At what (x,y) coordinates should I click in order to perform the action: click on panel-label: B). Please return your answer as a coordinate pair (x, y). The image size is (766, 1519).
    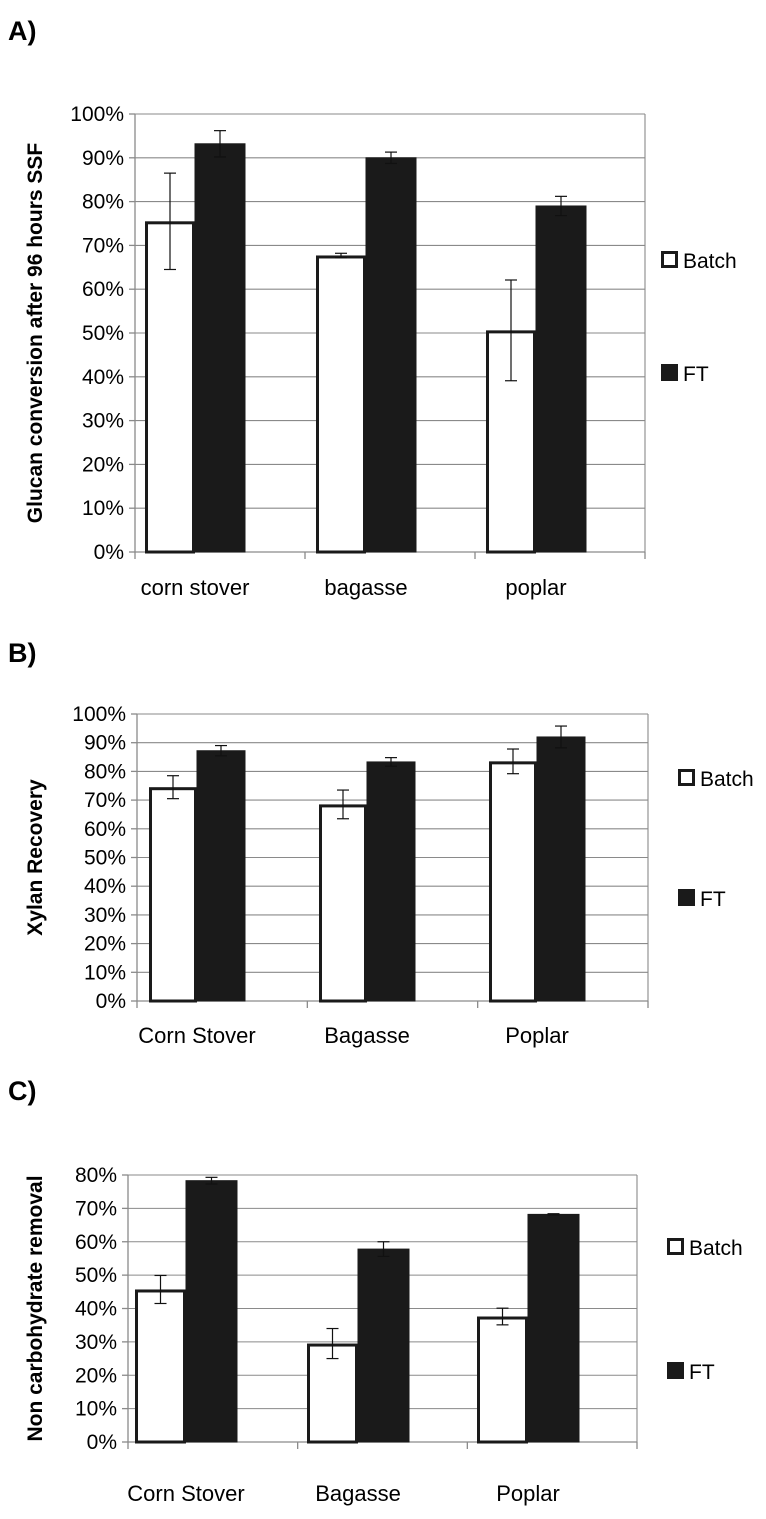
    Looking at the image, I should click on (22, 653).